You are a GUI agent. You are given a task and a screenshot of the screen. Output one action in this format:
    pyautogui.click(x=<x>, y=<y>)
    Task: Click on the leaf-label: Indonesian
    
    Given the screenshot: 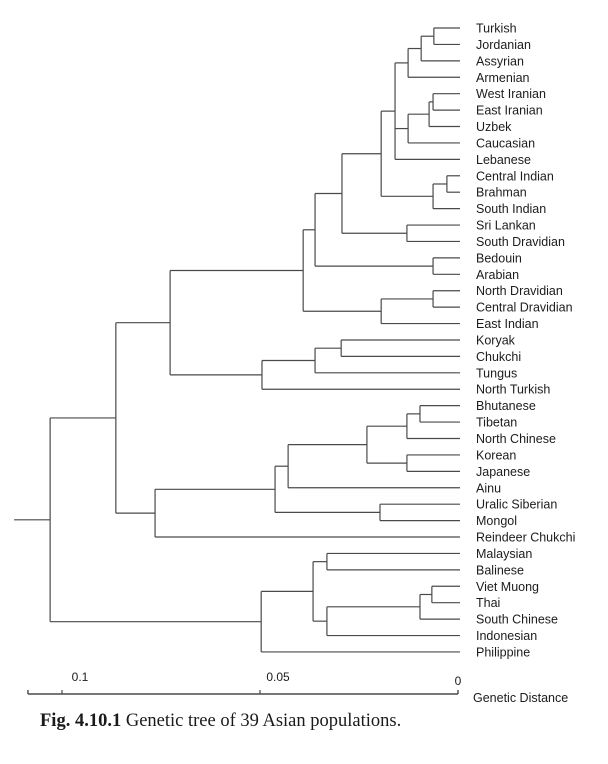 What is the action you would take?
    pyautogui.click(x=506, y=636)
    